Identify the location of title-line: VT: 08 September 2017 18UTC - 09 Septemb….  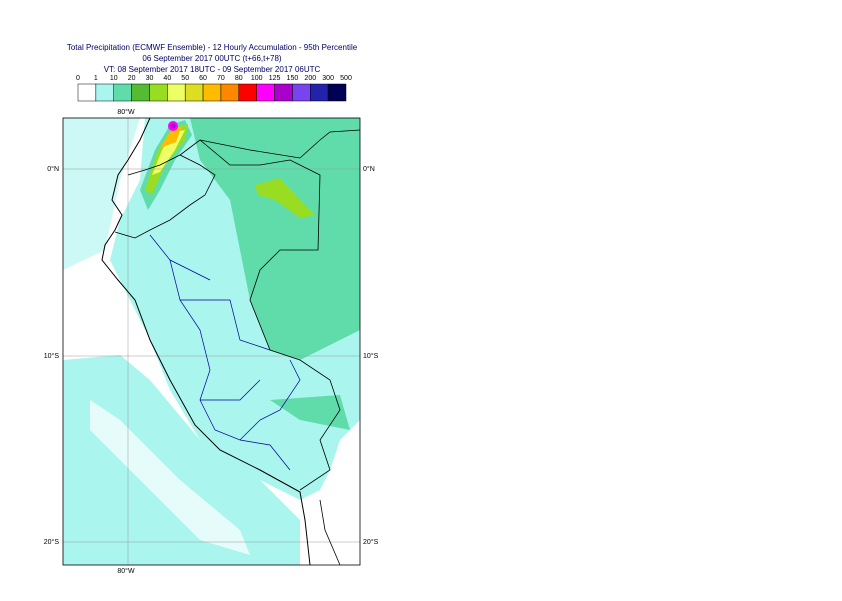
(212, 69).